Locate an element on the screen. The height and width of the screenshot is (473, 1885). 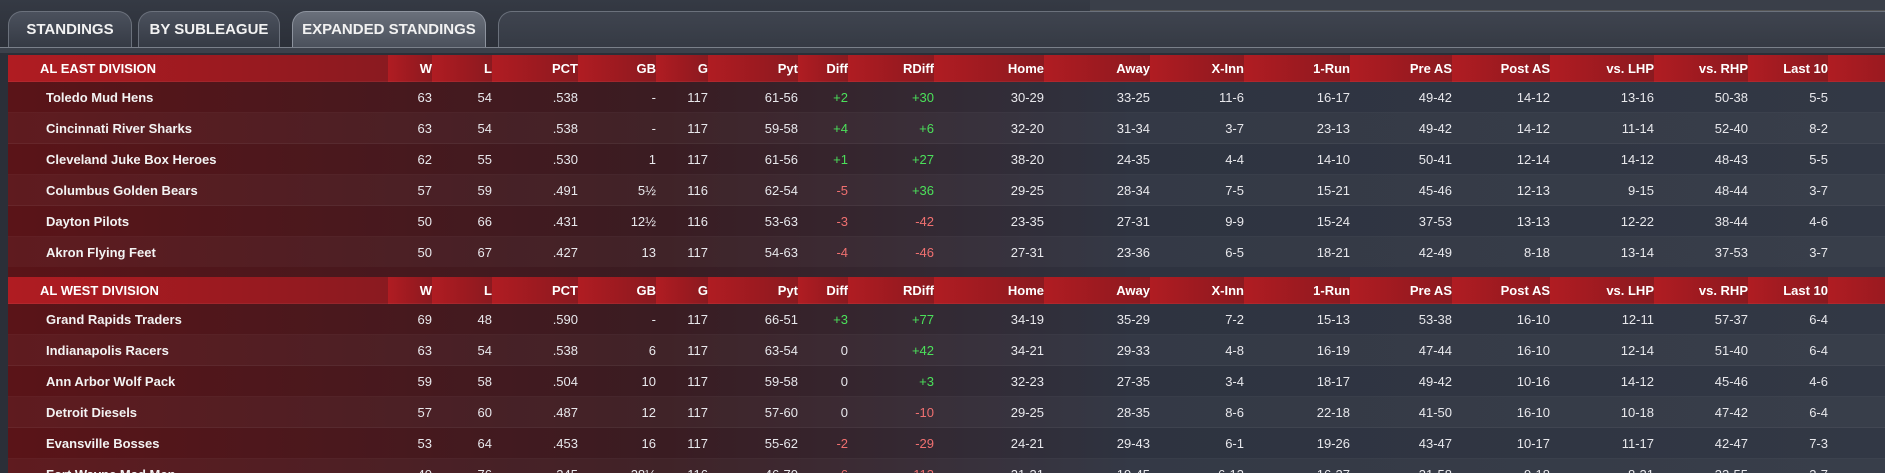
stat-w: 63 is located at coordinates (410, 128).